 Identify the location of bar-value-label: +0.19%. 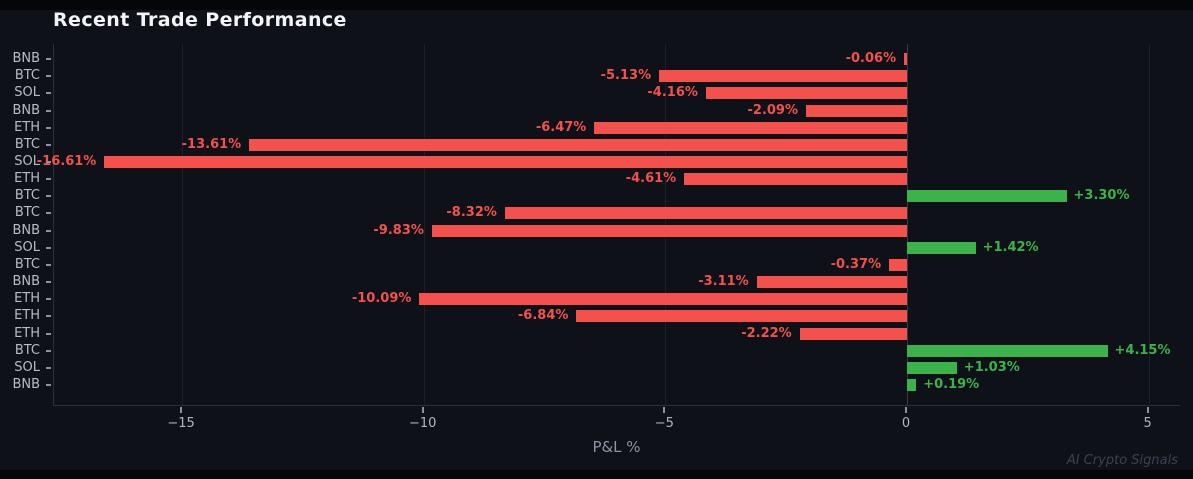
(951, 384).